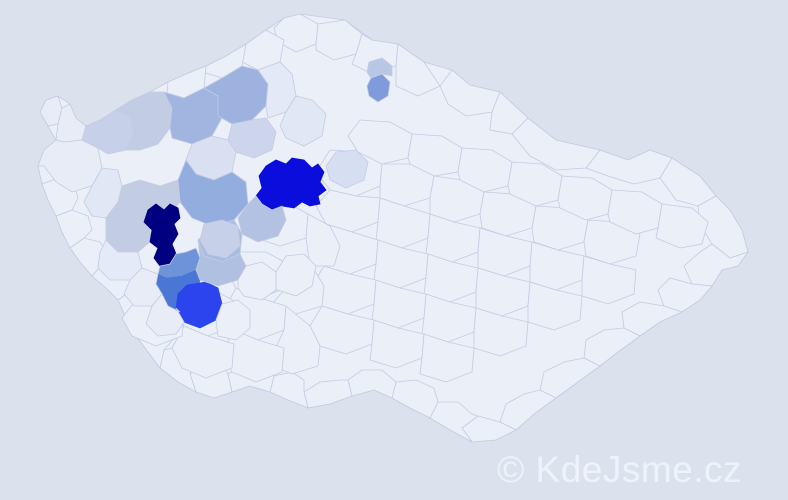 Image resolution: width=788 pixels, height=500 pixels. What do you see at coordinates (262, 219) in the screenshot?
I see `district-rokycany` at bounding box center [262, 219].